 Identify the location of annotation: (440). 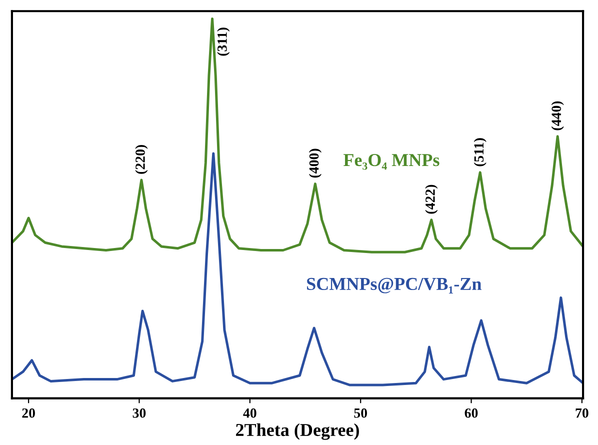
(557, 115).